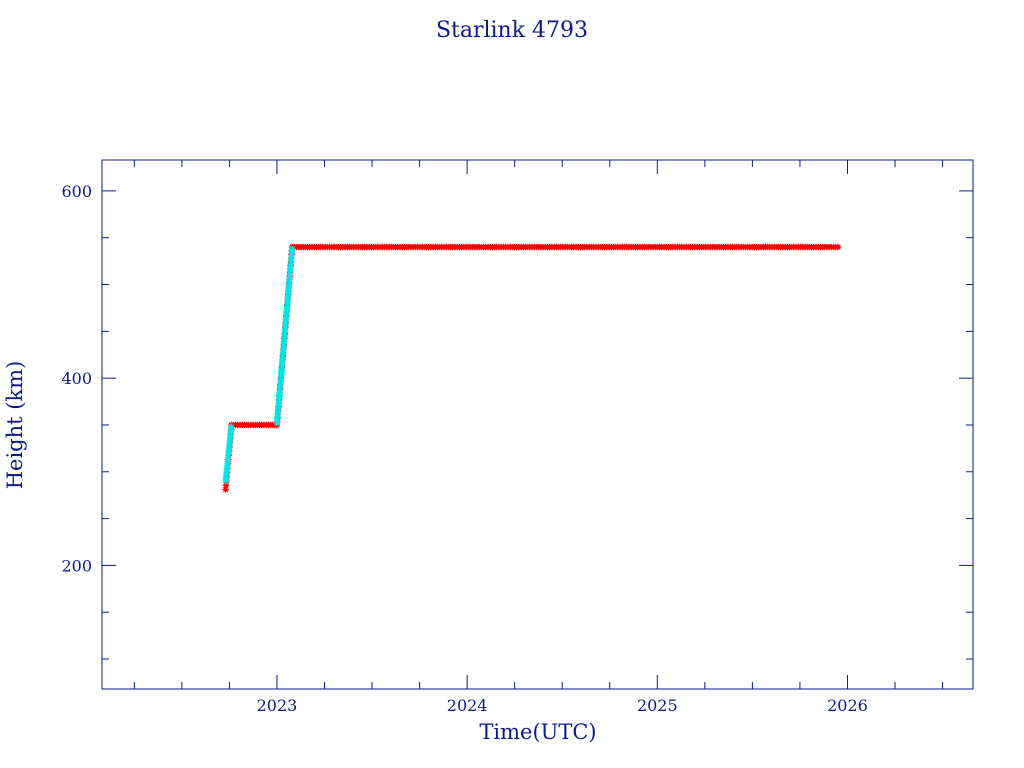  Describe the element at coordinates (512, 30) in the screenshot. I see `chart-title: Starlink 4793` at that location.